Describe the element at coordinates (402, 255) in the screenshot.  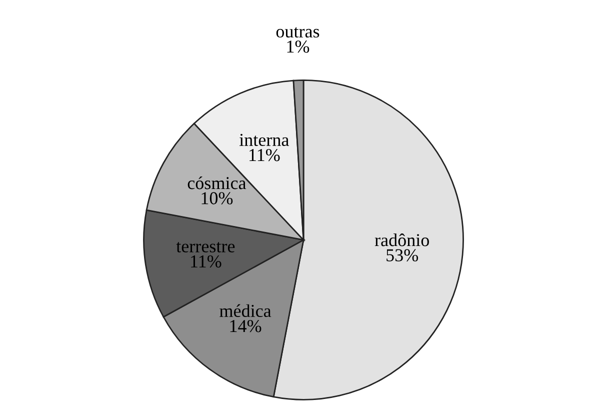
I see `data-label: 53%` at that location.